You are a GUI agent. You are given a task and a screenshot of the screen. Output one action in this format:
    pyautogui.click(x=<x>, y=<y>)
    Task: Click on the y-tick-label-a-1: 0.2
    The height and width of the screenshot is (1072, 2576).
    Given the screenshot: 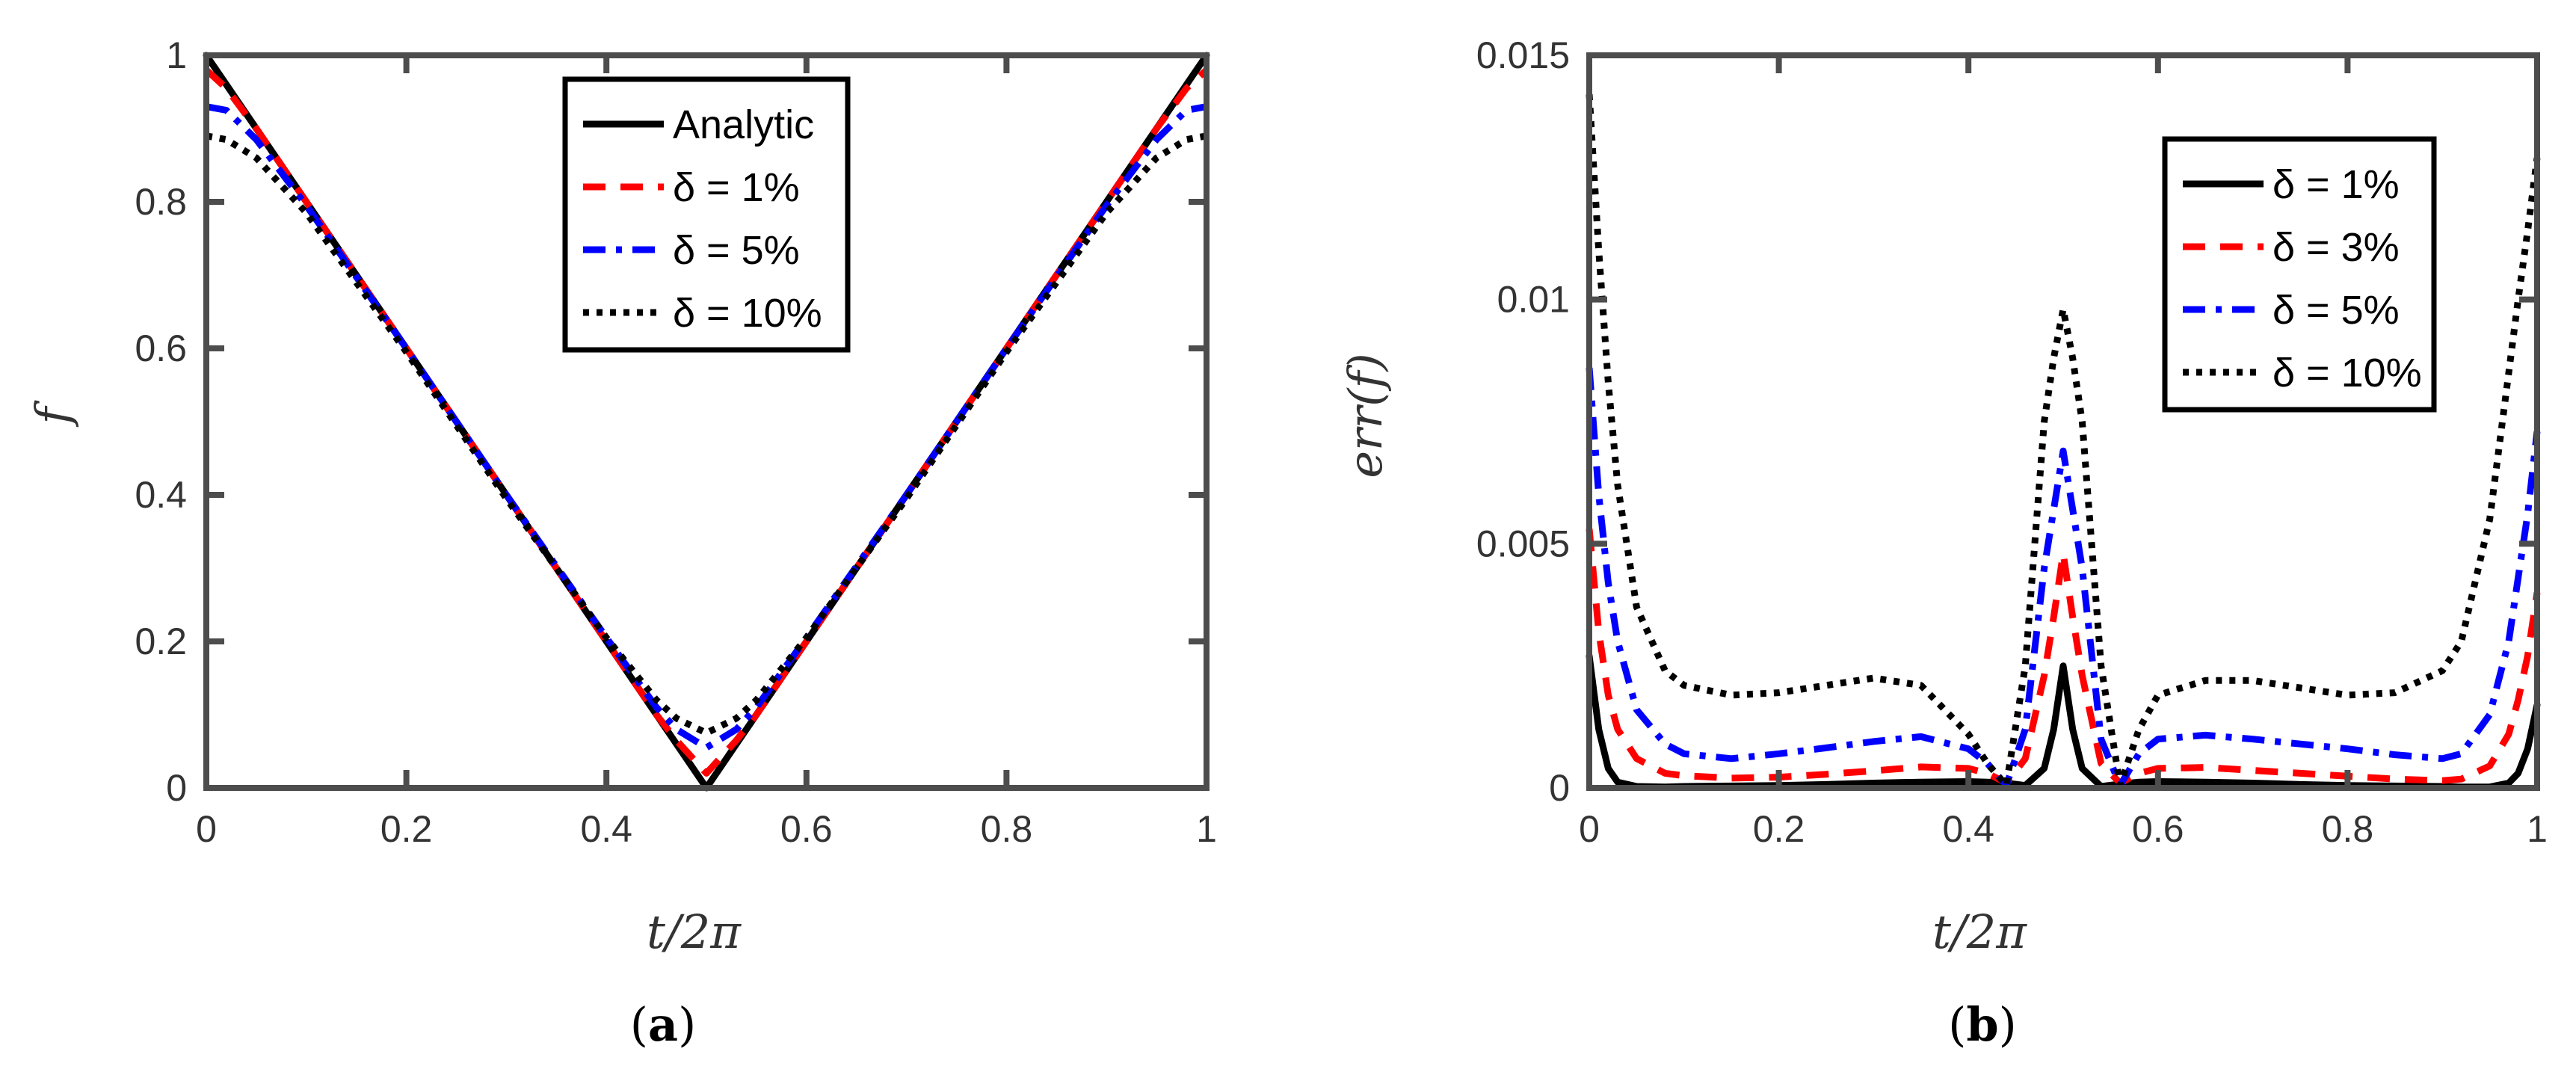 What is the action you would take?
    pyautogui.click(x=161, y=641)
    